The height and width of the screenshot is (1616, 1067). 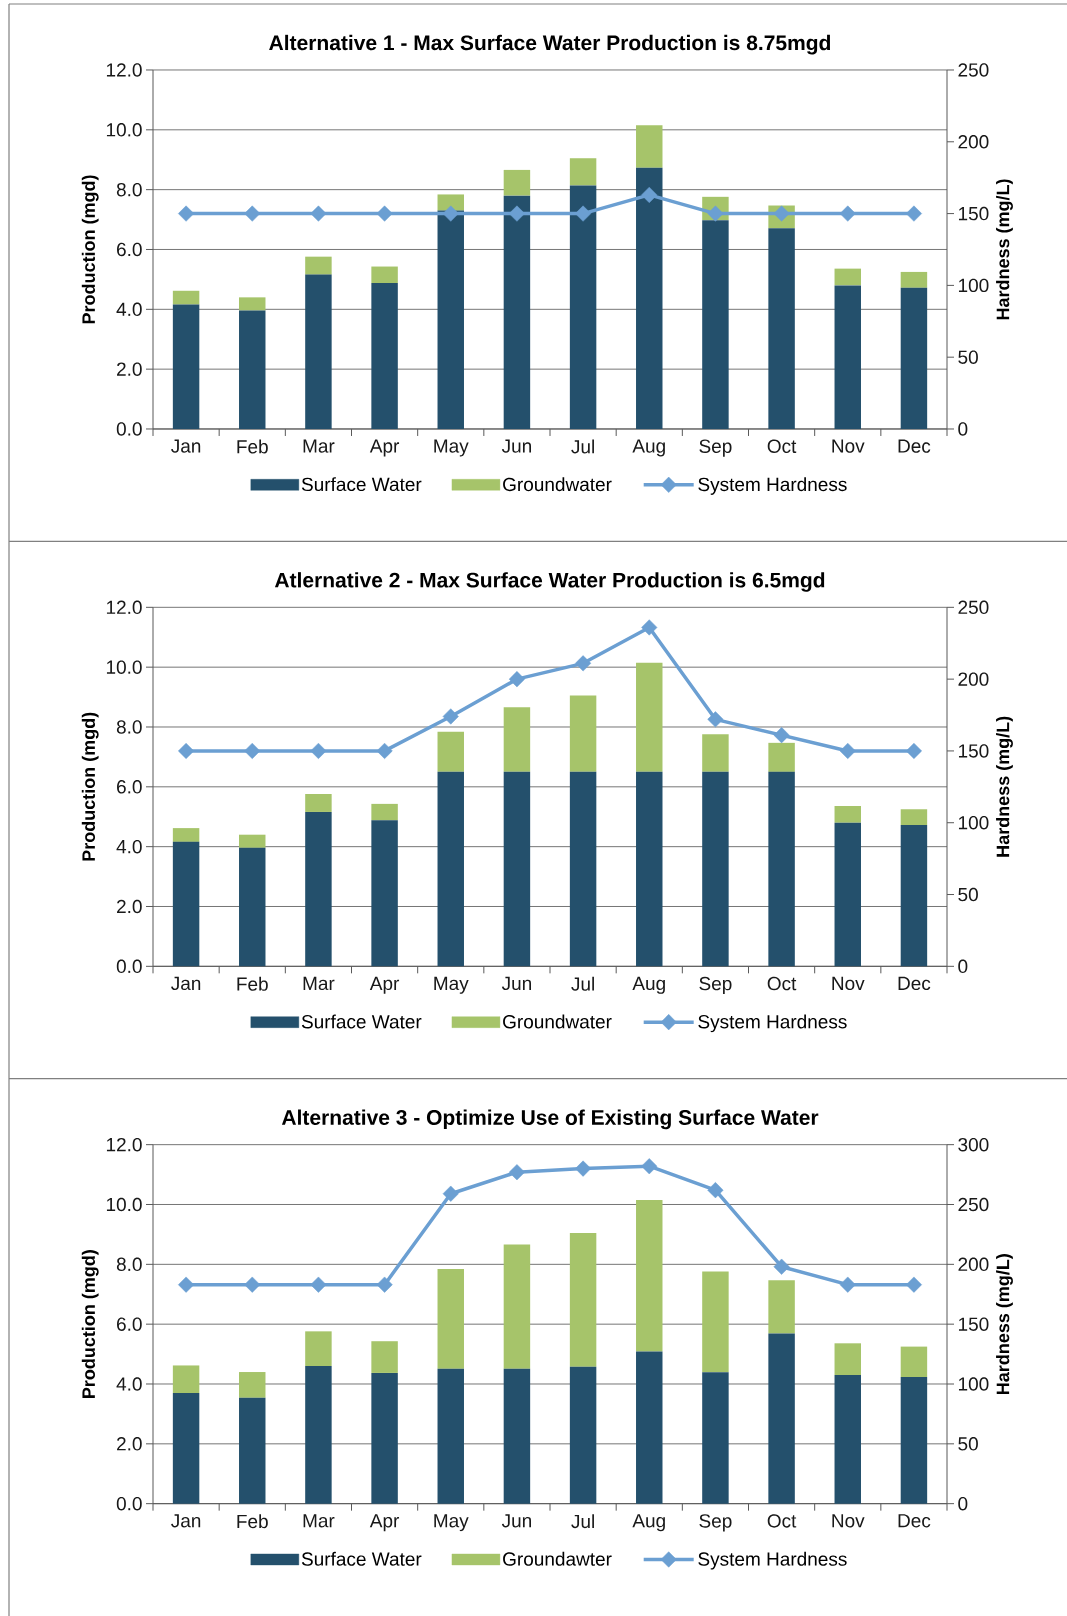 I want to click on y-tick-label: 4.0, so click(x=129, y=309).